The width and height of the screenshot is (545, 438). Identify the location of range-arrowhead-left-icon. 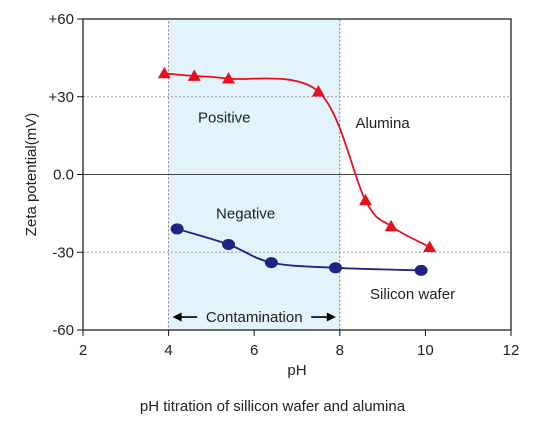
(177, 317).